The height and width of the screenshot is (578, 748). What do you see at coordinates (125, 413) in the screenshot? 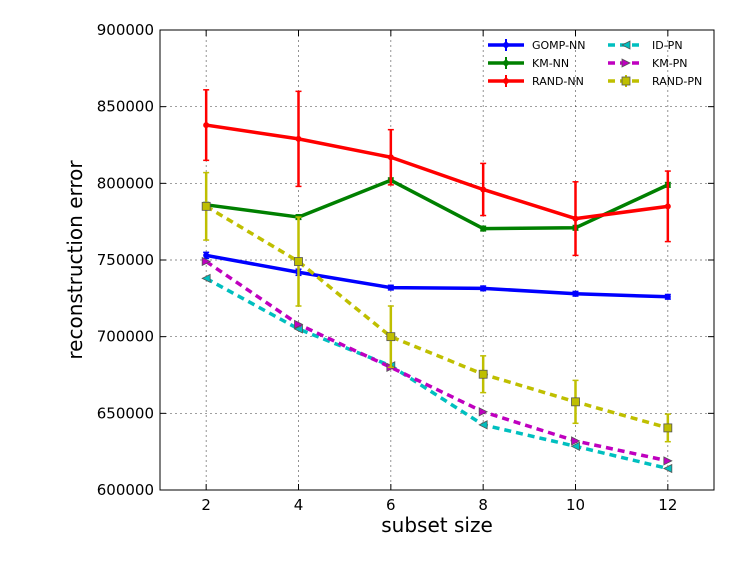
I see `y-tick-label: 650000` at bounding box center [125, 413].